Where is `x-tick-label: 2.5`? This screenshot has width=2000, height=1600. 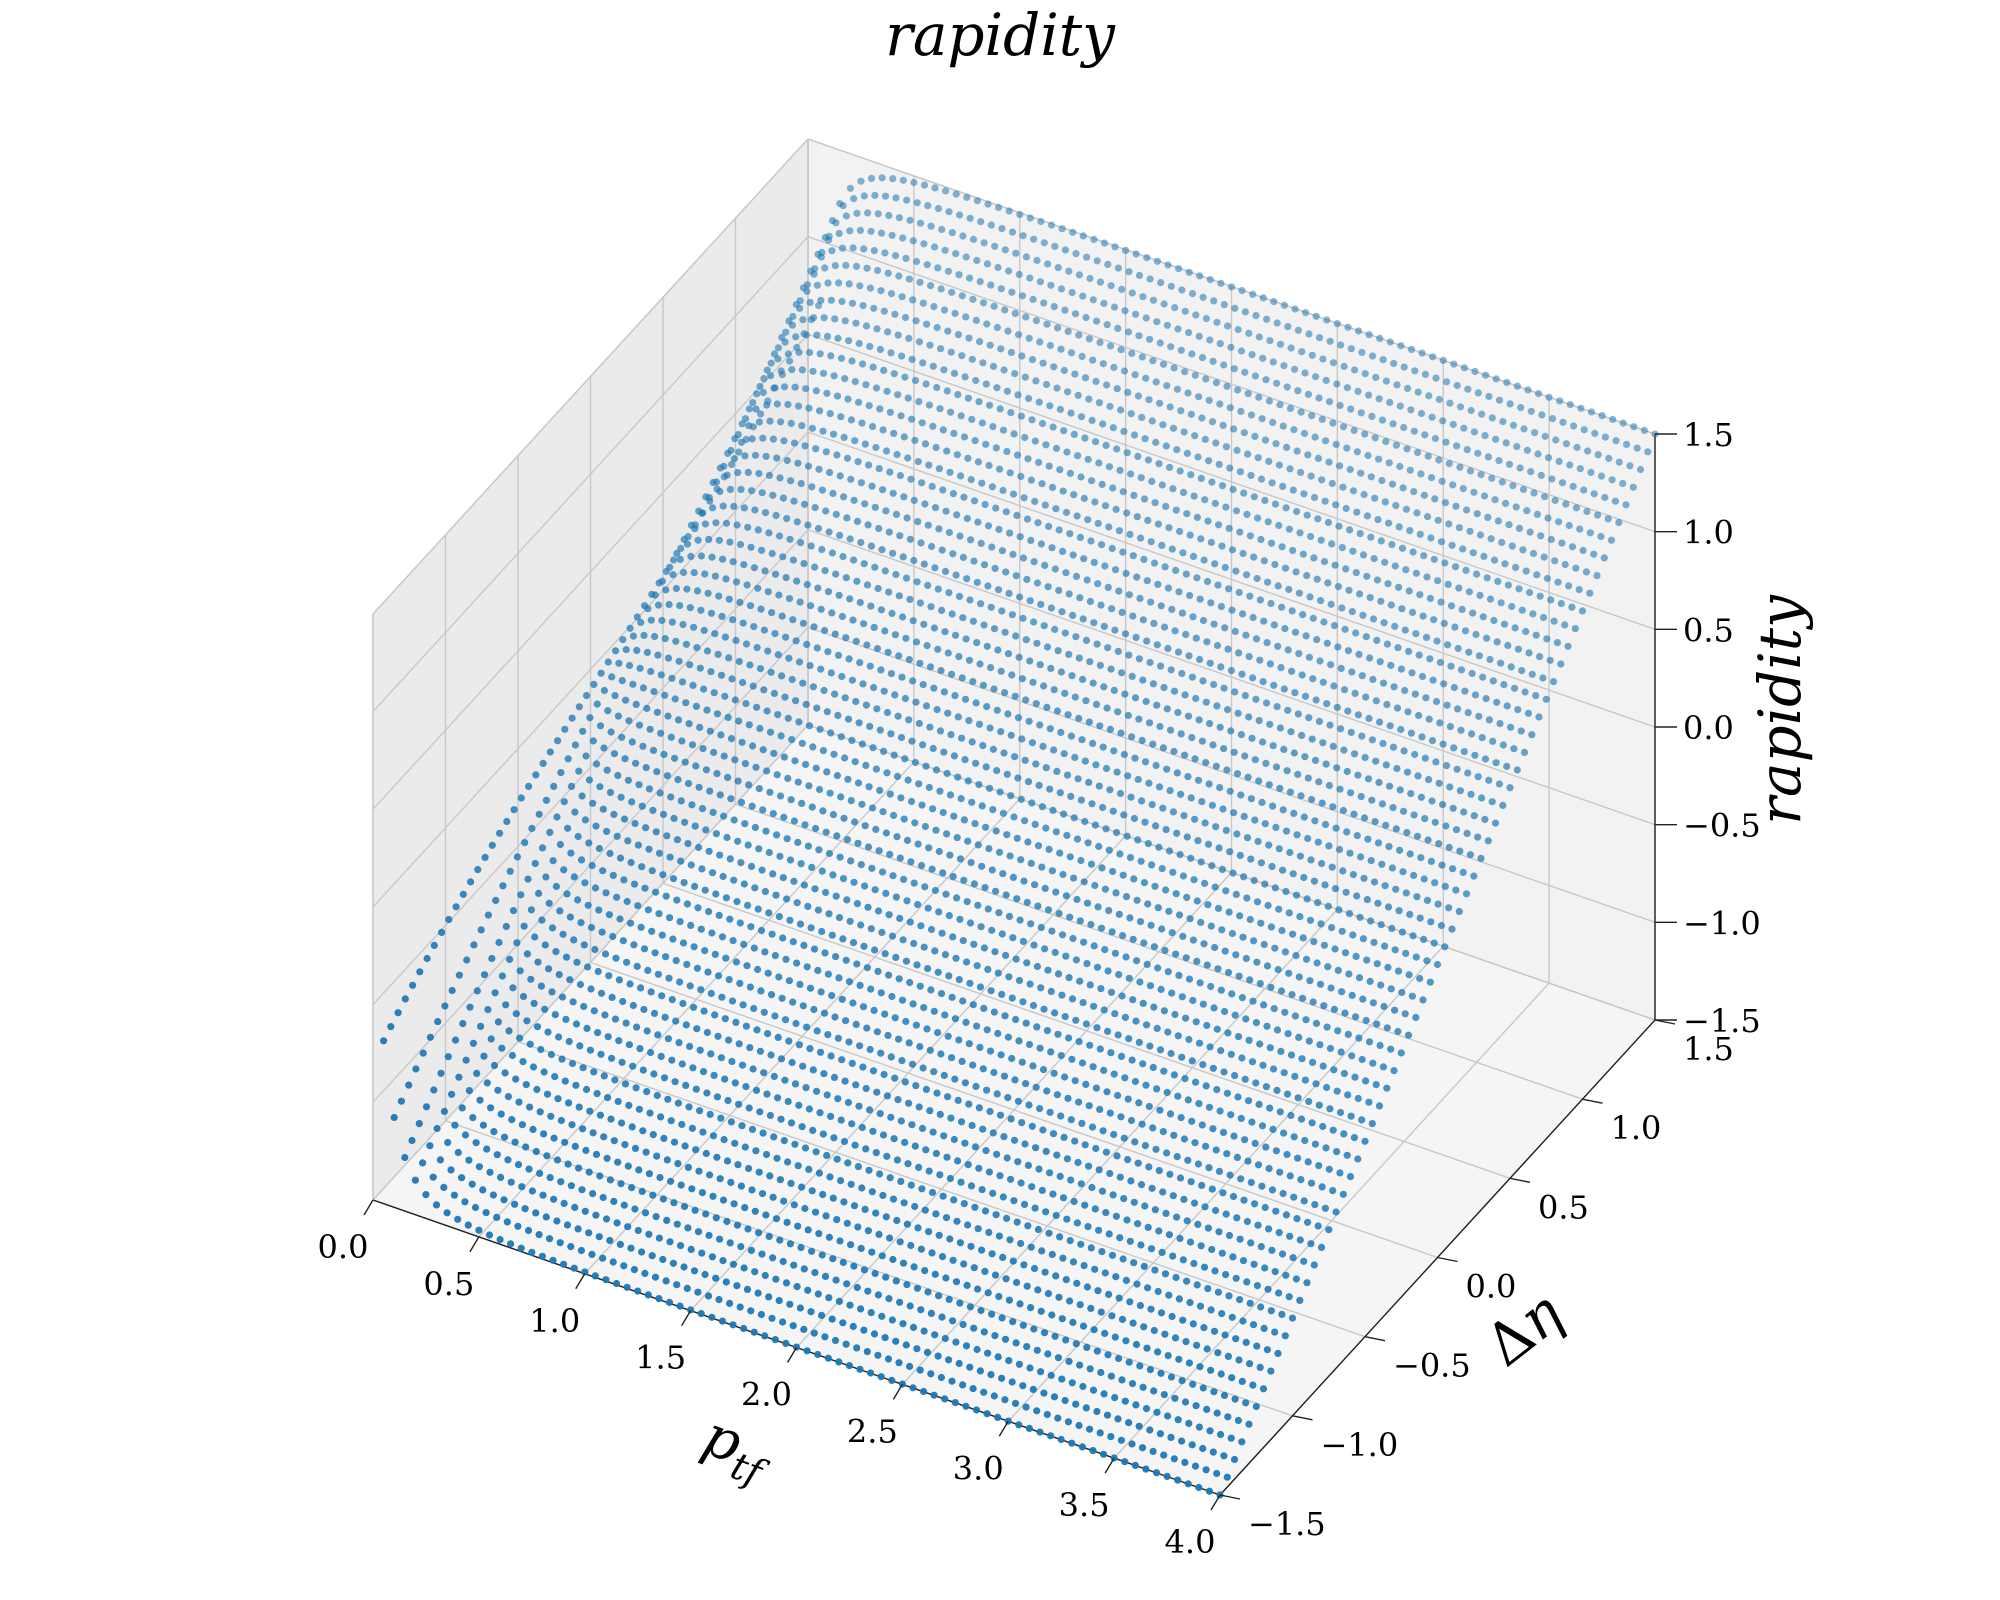
x-tick-label: 2.5 is located at coordinates (872, 1431).